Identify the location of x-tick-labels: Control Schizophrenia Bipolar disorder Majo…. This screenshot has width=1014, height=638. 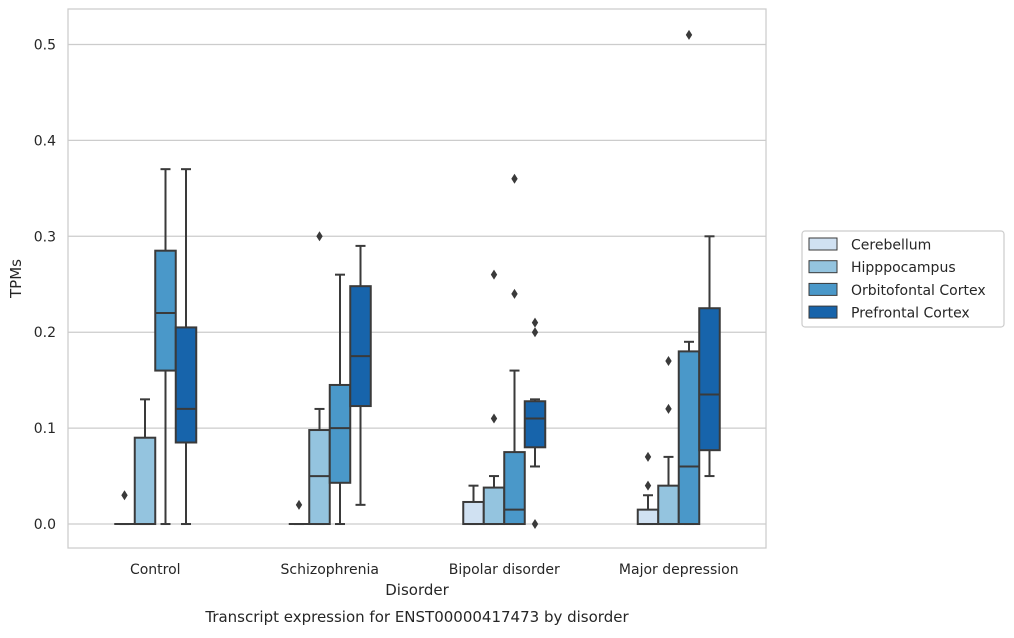
(434, 570).